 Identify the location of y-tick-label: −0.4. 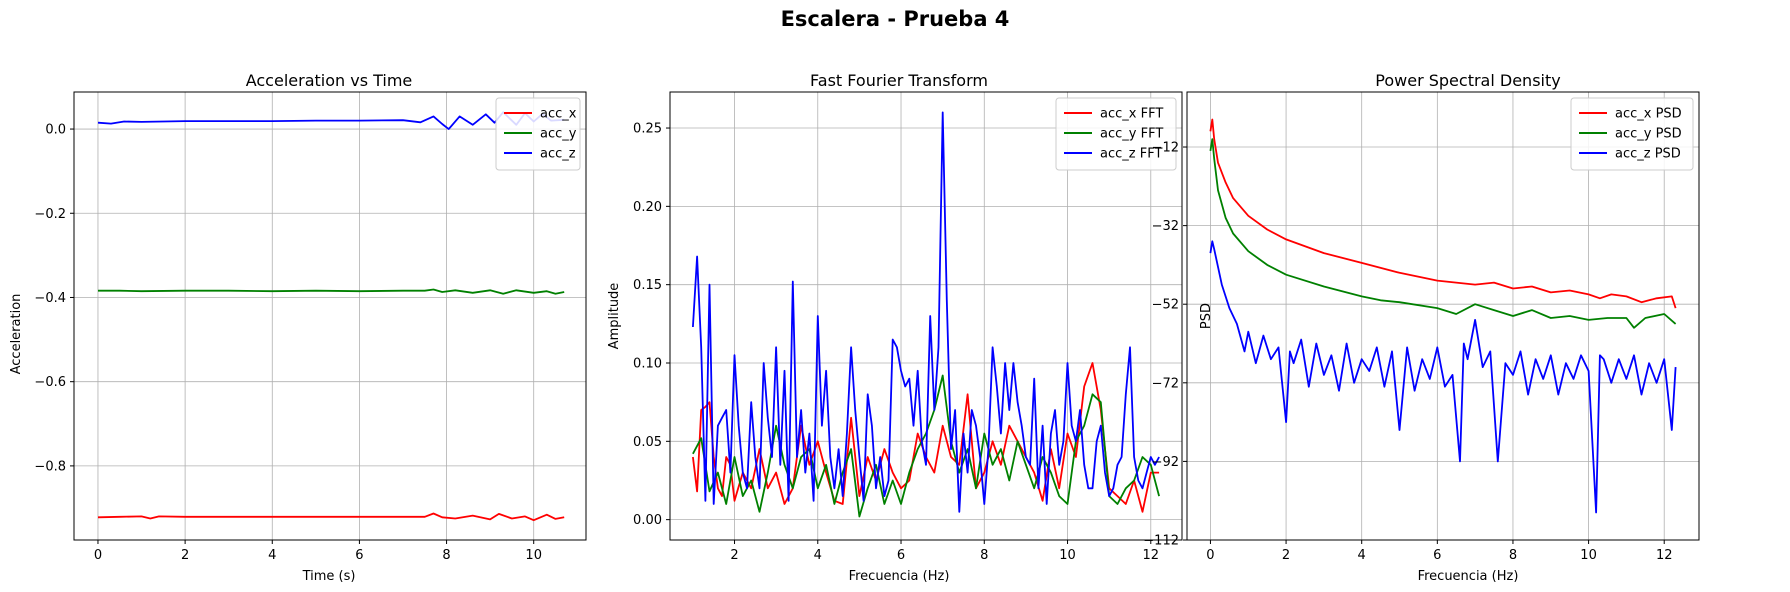
(50, 298).